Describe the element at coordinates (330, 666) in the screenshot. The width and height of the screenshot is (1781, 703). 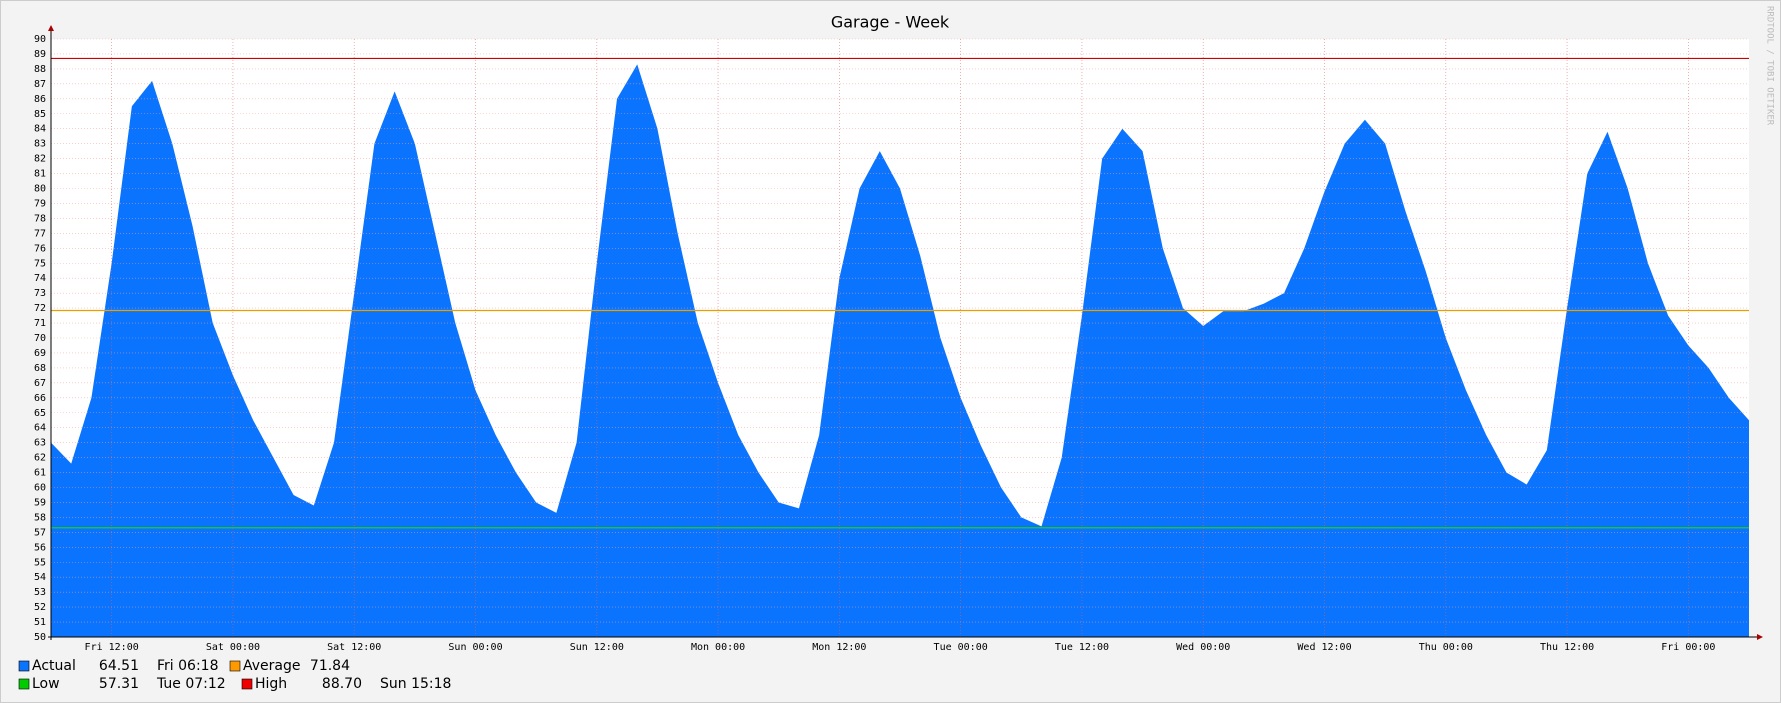
I see `legend-value: 71.84` at that location.